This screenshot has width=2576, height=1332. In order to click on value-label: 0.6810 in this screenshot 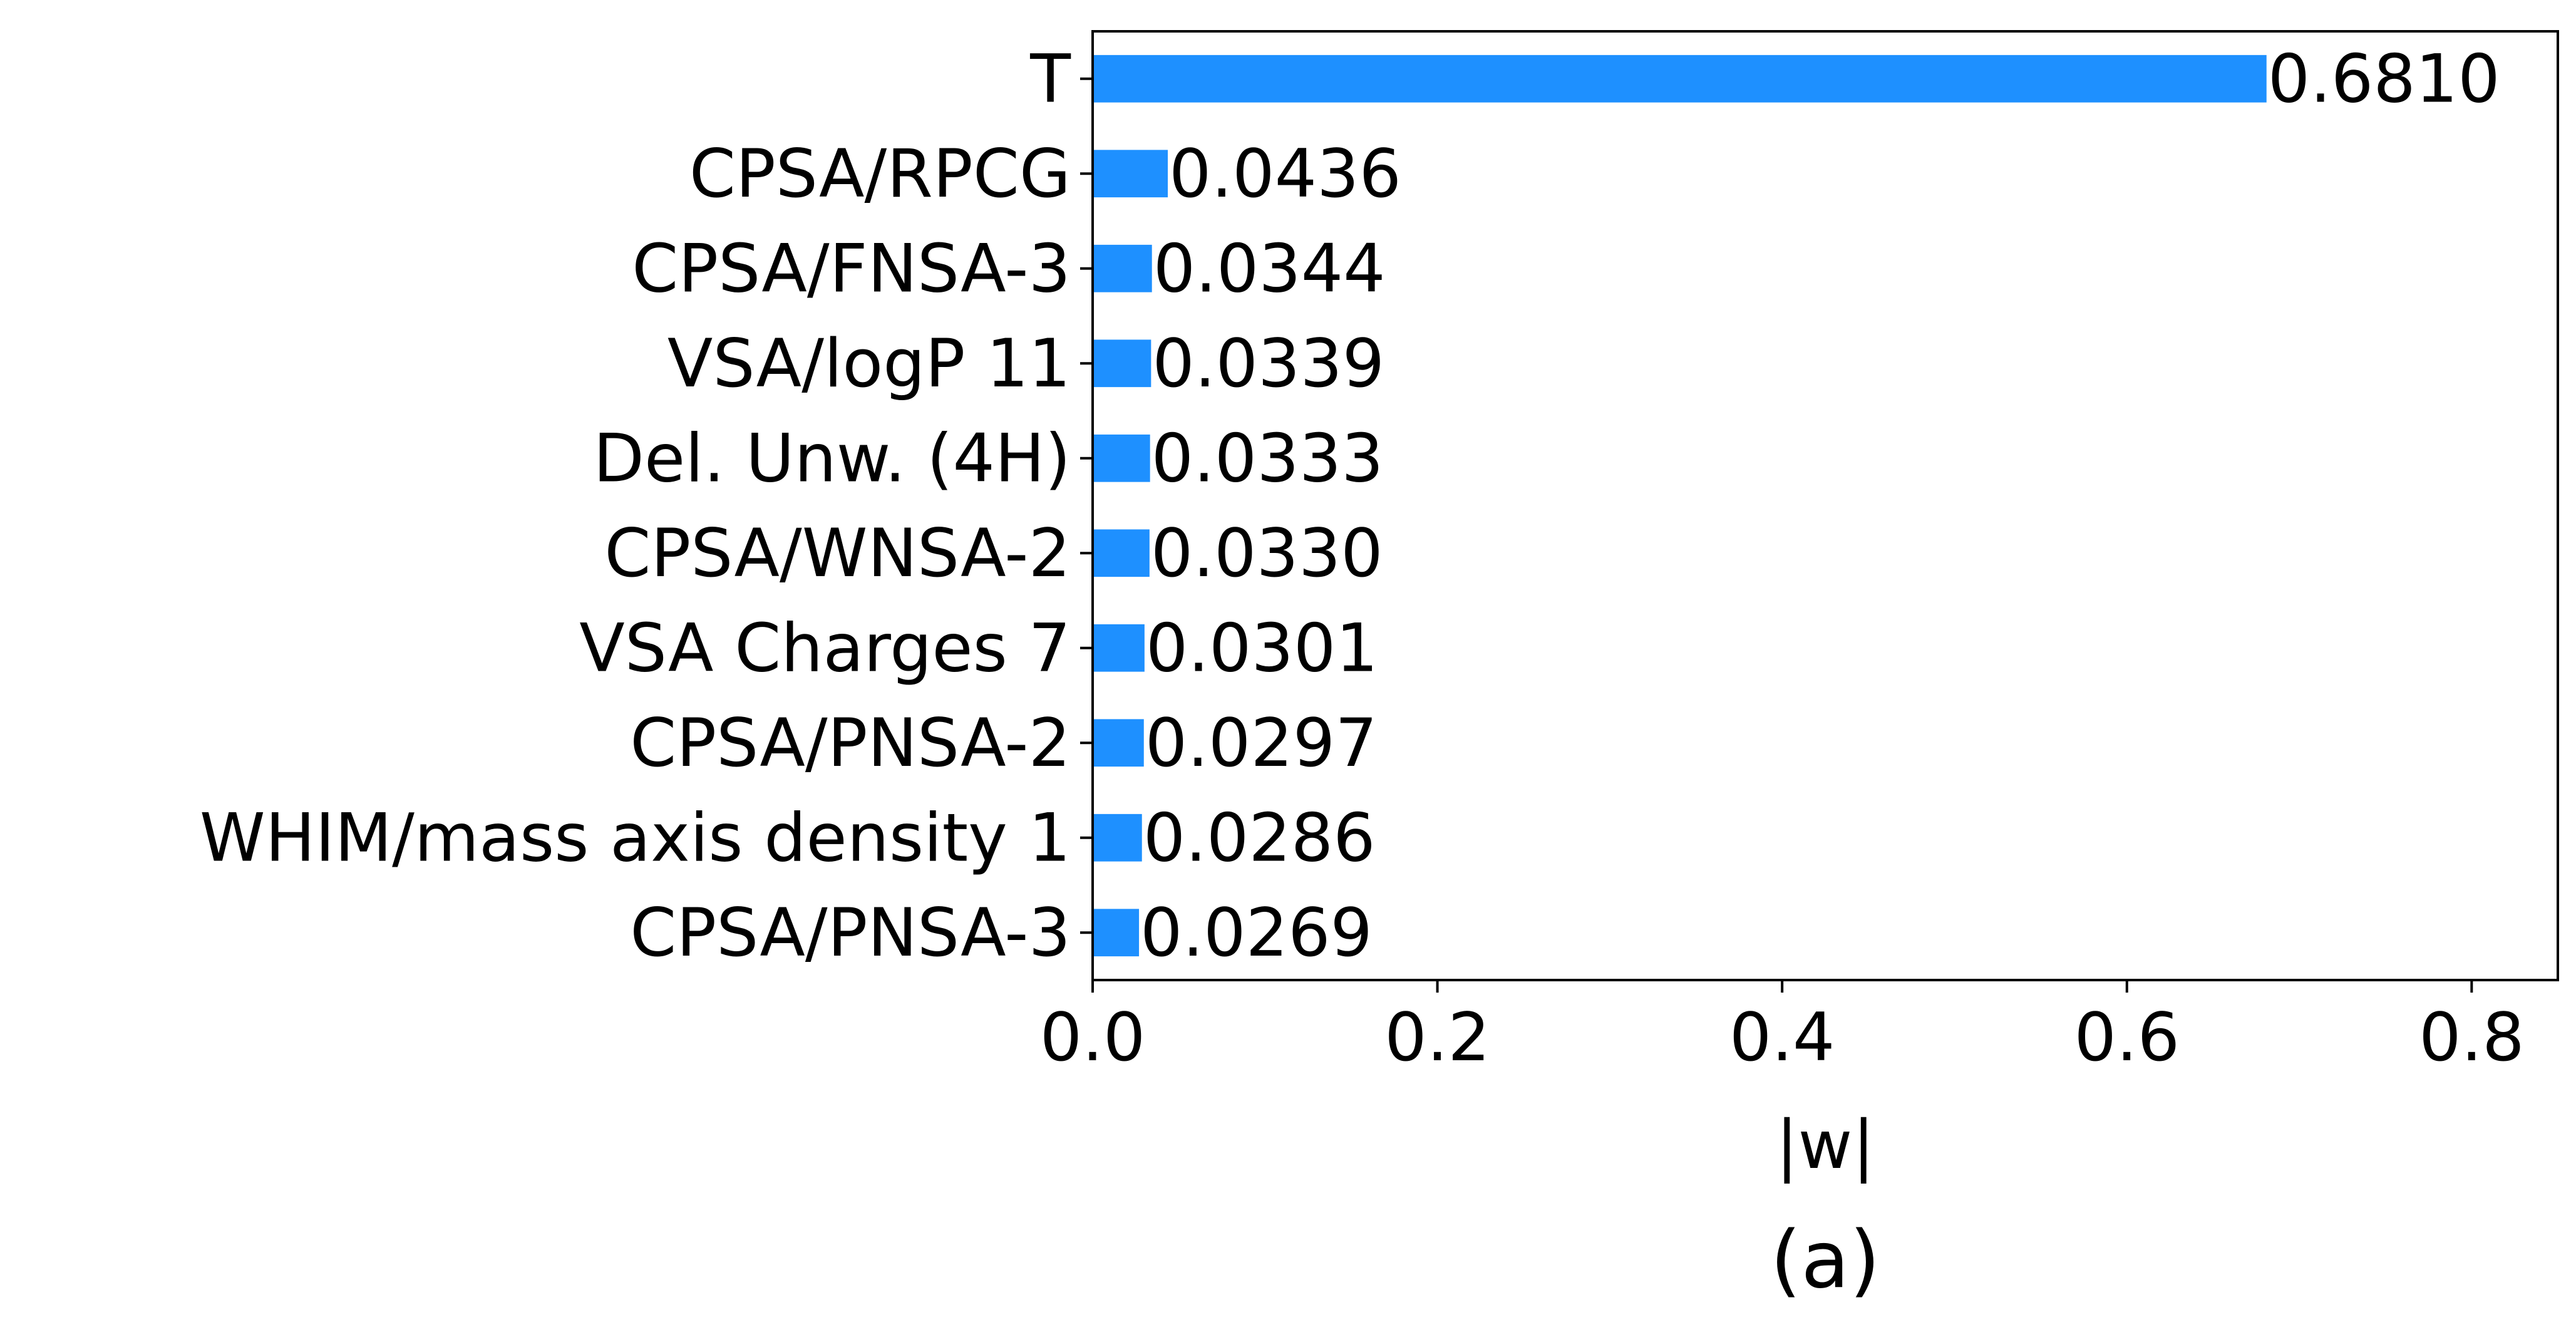, I will do `click(2384, 78)`.